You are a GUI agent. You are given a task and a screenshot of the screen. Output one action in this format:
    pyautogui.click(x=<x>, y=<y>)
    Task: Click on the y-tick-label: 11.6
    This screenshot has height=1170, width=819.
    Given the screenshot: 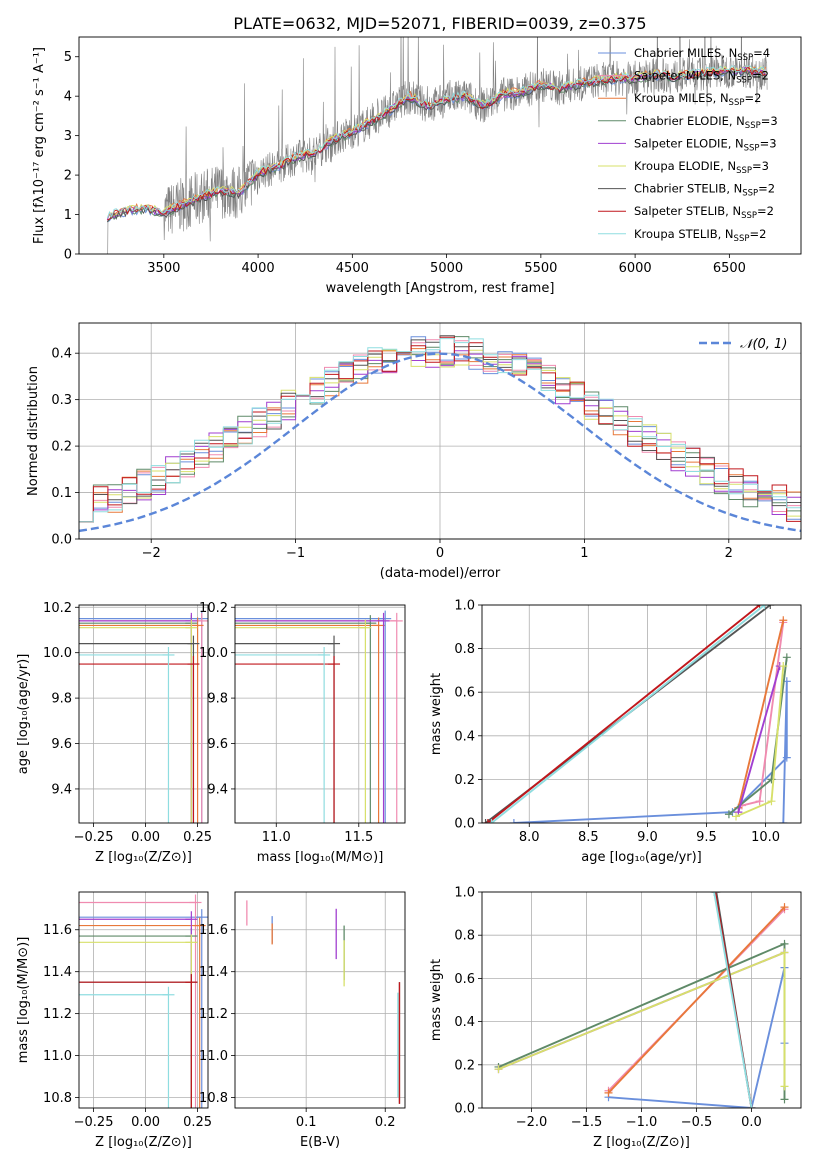 What is the action you would take?
    pyautogui.click(x=57, y=930)
    